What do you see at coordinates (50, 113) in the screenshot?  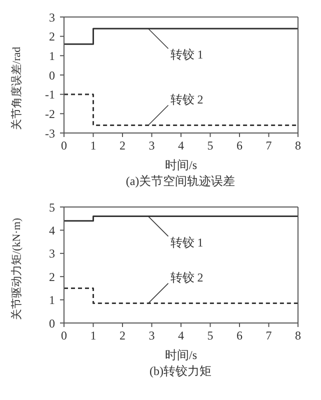 I see `y-tick-label: -2` at bounding box center [50, 113].